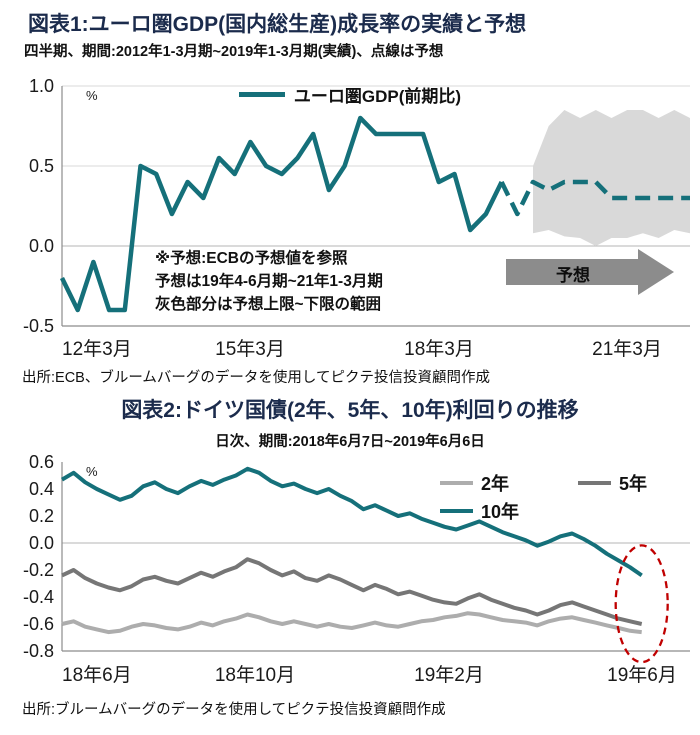 This screenshot has height=735, width=700. What do you see at coordinates (456, 511) in the screenshot?
I see `fig2-legend-swatch-10y` at bounding box center [456, 511].